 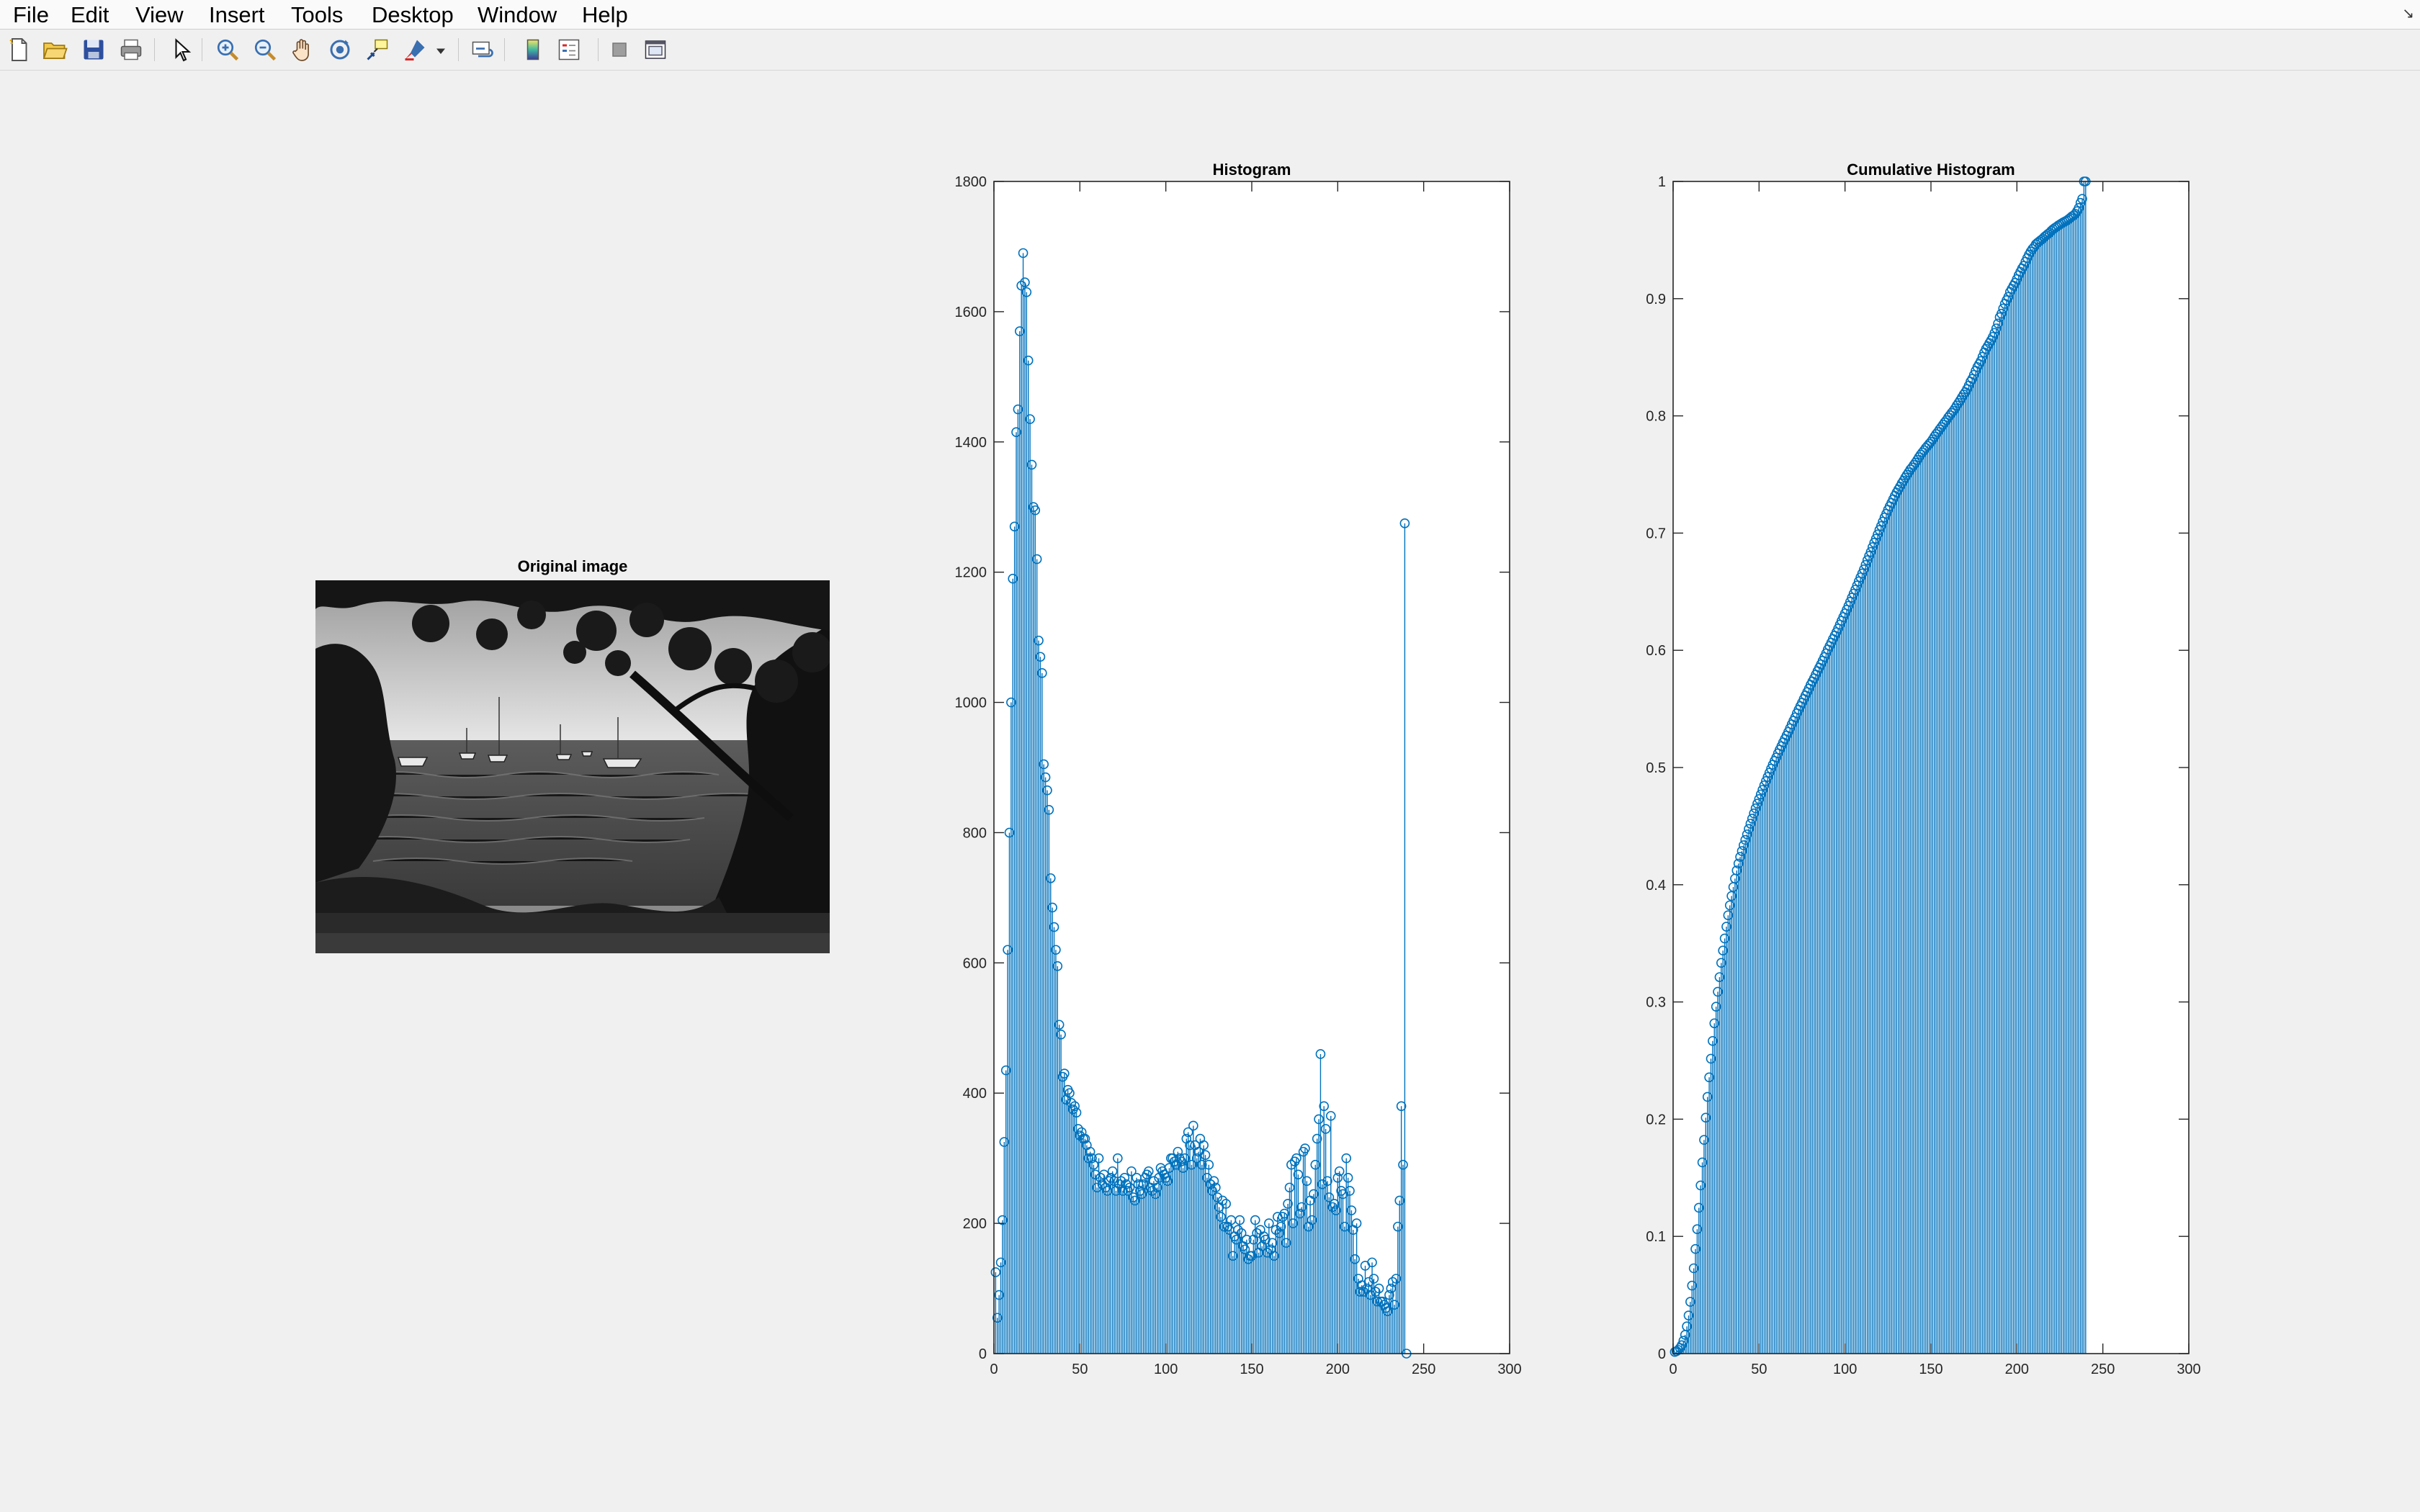 I want to click on rotate-3d-icon, so click(x=340, y=50).